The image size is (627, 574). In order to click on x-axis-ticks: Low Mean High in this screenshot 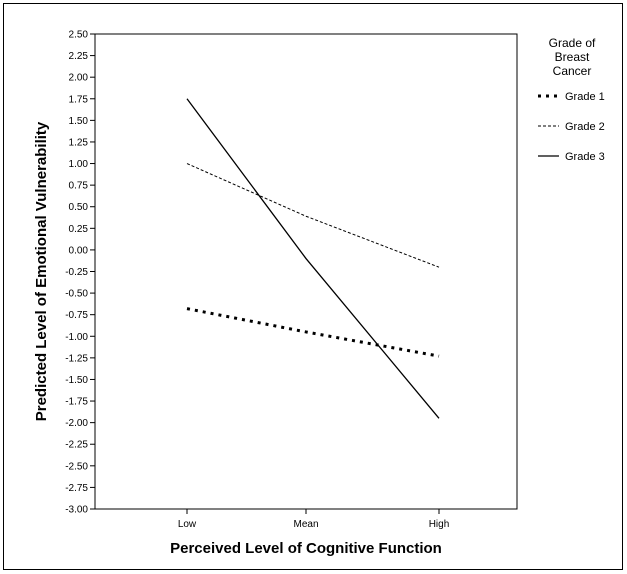, I will do `click(313, 519)`.